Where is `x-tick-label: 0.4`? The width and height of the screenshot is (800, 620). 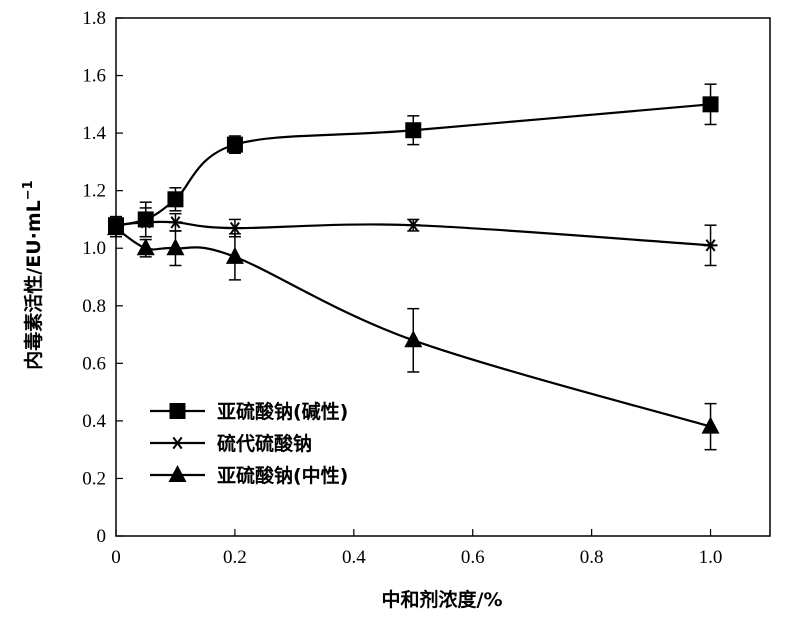 x-tick-label: 0.4 is located at coordinates (354, 557).